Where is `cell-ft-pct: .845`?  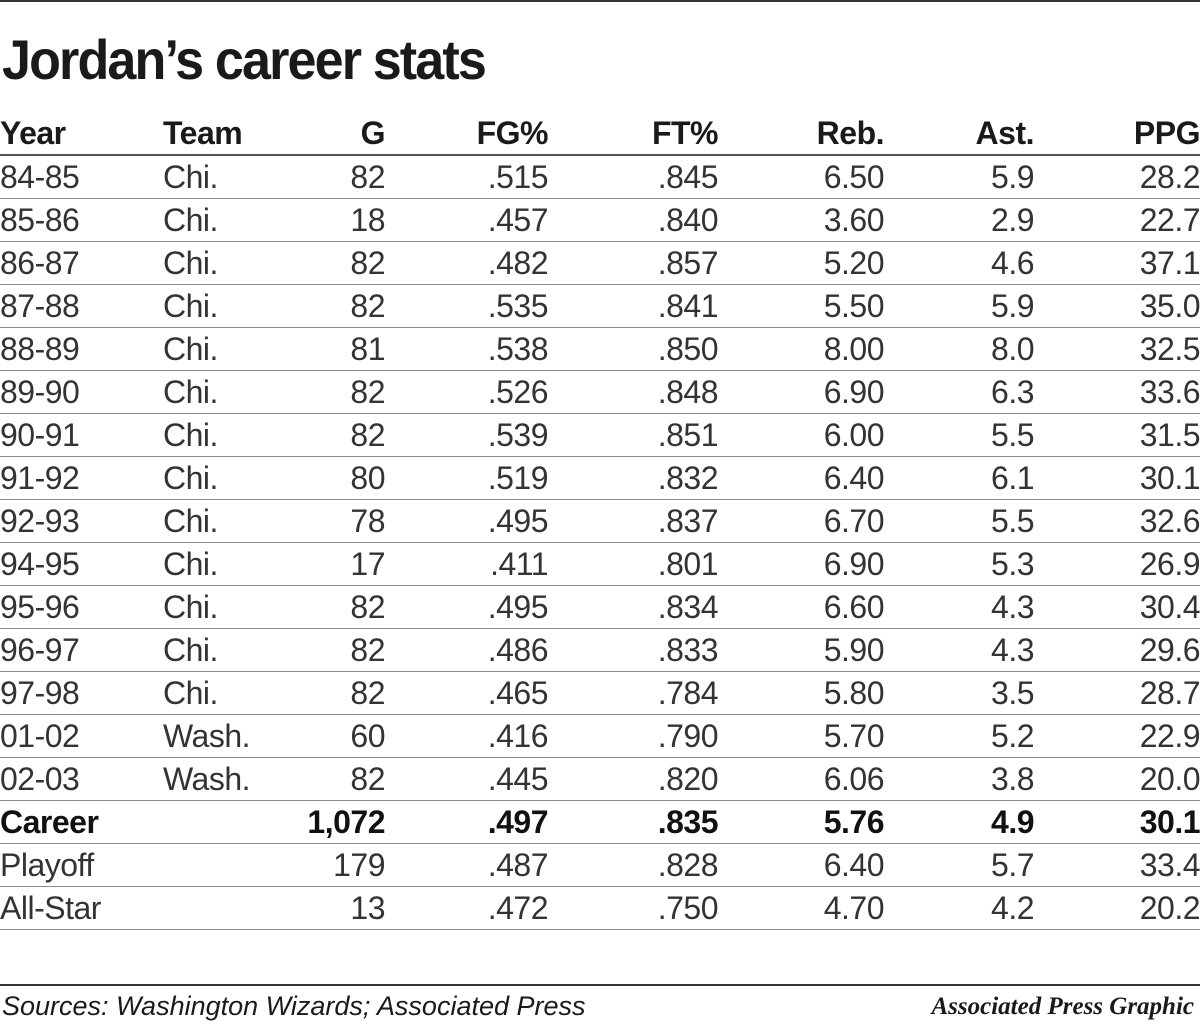 cell-ft-pct: .845 is located at coordinates (633, 177).